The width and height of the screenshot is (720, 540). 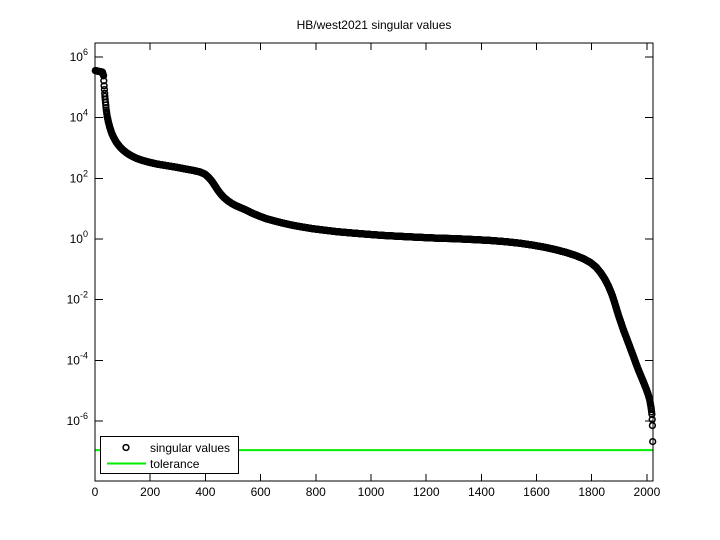 I want to click on x-tick-label: 1000, so click(x=371, y=492).